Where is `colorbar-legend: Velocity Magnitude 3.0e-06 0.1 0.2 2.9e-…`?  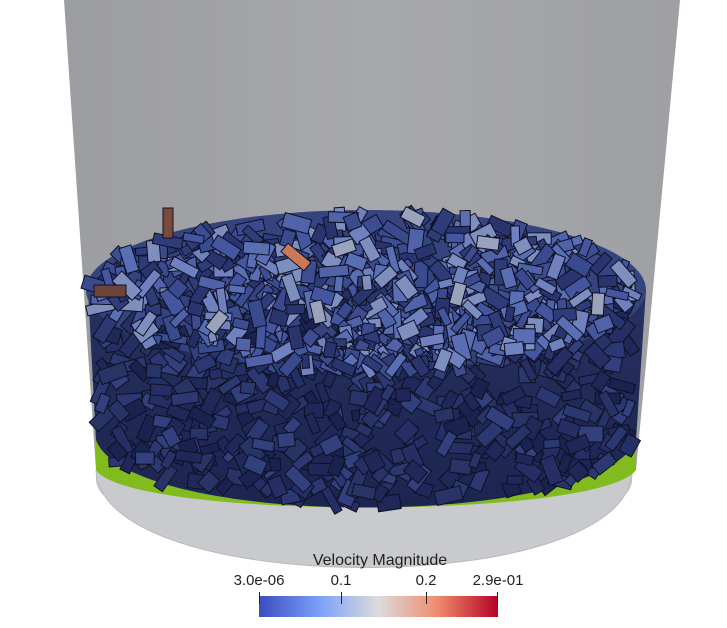
colorbar-legend: Velocity Magnitude 3.0e-06 0.1 0.2 2.9e-… is located at coordinates (380, 587).